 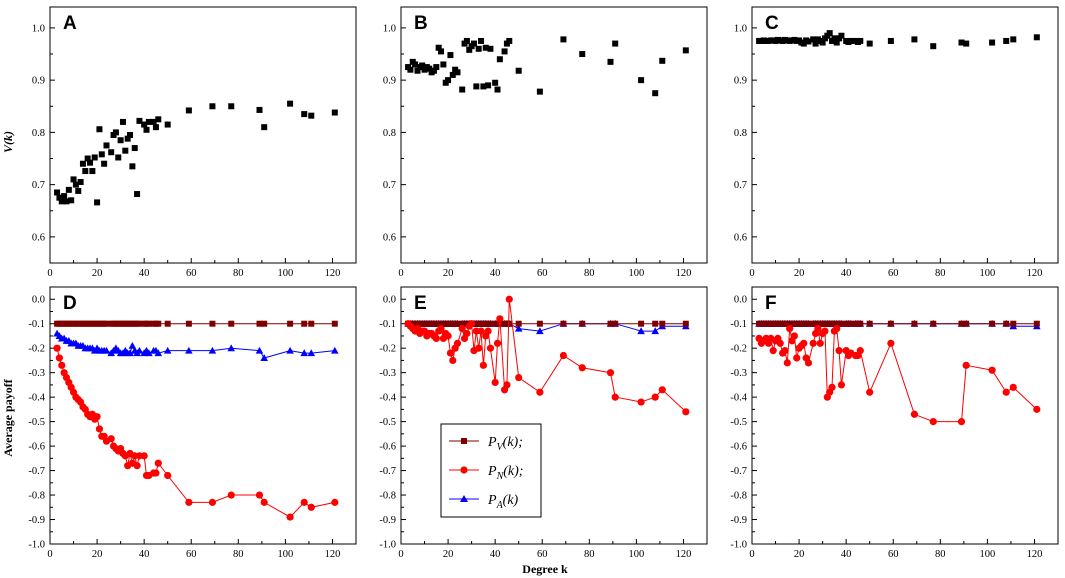 I want to click on y-tick-label: 0.7, so click(x=389, y=185).